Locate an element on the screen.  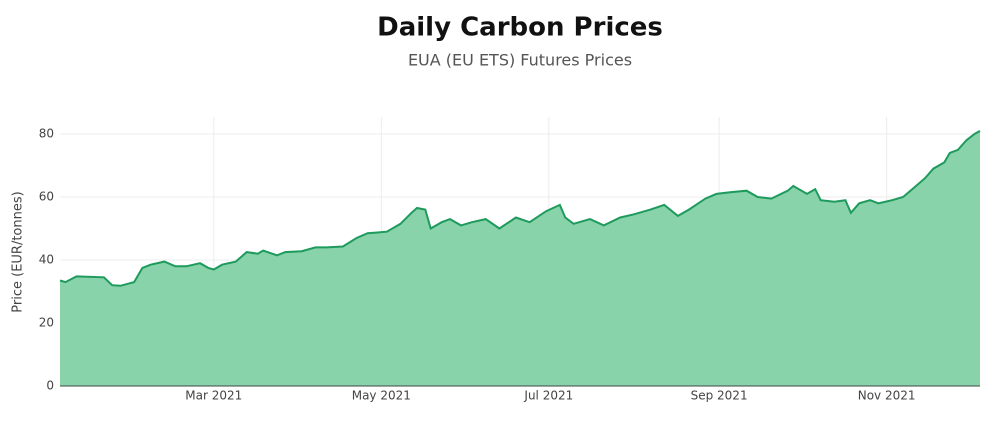
x-tick-label: Nov 2021 is located at coordinates (887, 396).